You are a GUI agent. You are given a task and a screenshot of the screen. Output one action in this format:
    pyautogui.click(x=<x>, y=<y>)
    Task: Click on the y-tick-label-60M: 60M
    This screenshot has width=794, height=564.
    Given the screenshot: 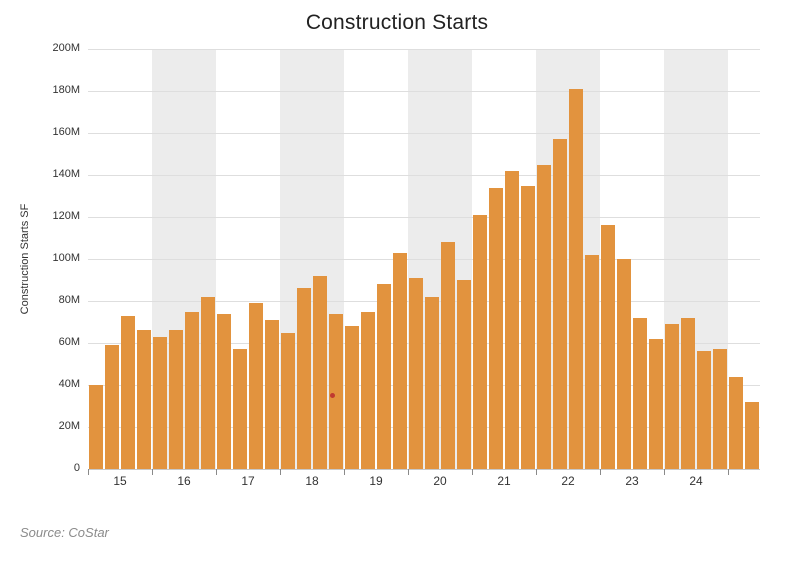 What is the action you would take?
    pyautogui.click(x=69, y=342)
    